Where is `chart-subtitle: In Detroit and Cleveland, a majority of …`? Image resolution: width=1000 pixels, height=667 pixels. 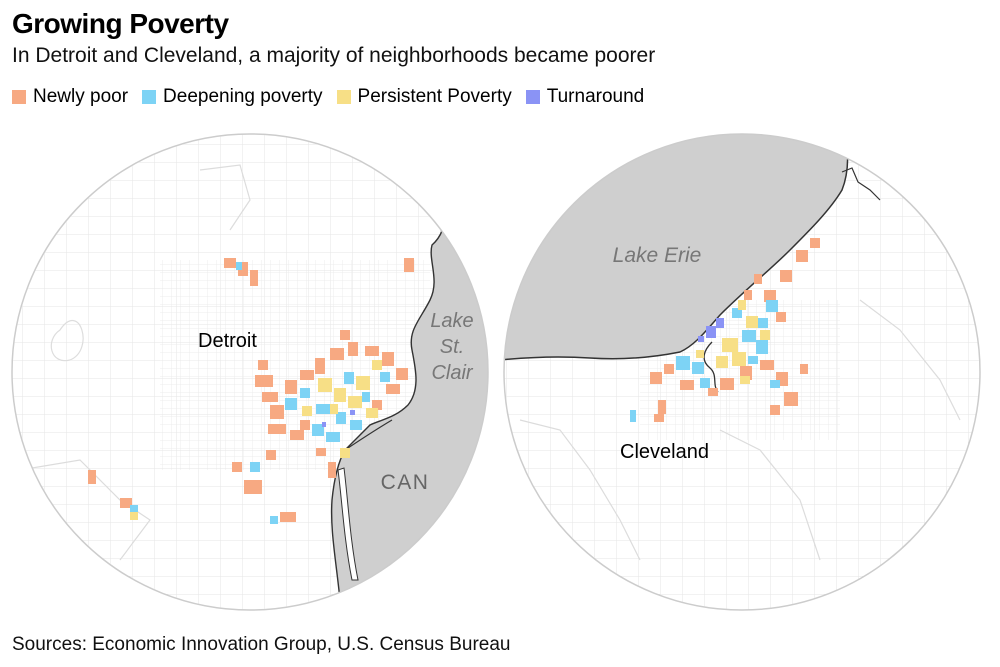 chart-subtitle: In Detroit and Cleveland, a majority of … is located at coordinates (334, 55).